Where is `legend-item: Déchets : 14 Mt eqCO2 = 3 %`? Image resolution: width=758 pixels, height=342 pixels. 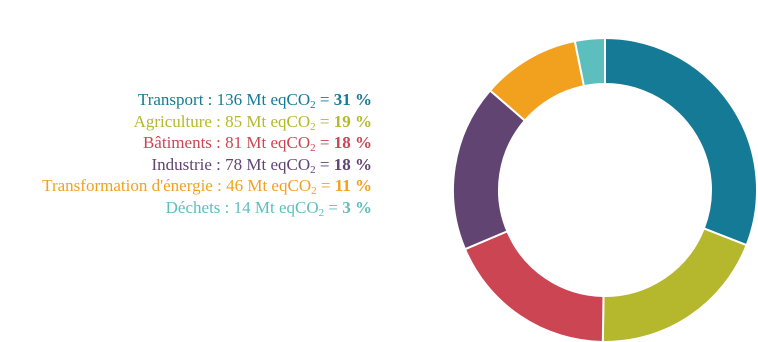 legend-item: Déchets : 14 Mt eqCO2 = 3 % is located at coordinates (268, 208).